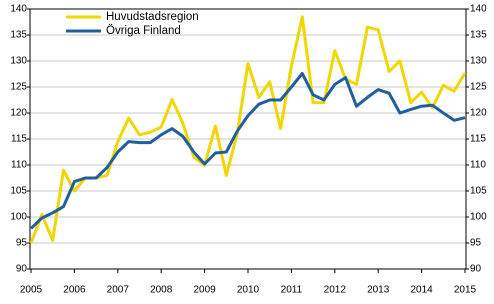 The height and width of the screenshot is (304, 494). I want to click on y2-tick-label: 120, so click(478, 113).